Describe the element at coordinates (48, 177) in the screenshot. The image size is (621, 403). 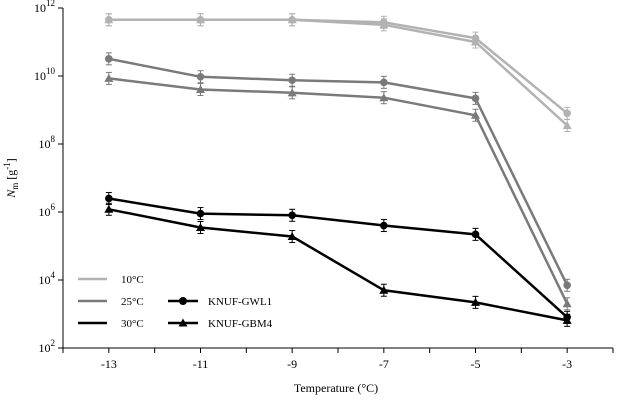
I see `y-ticks: 10² 10⁴ 10⁶ 10⁸ 10¹⁰ 10¹²` at that location.